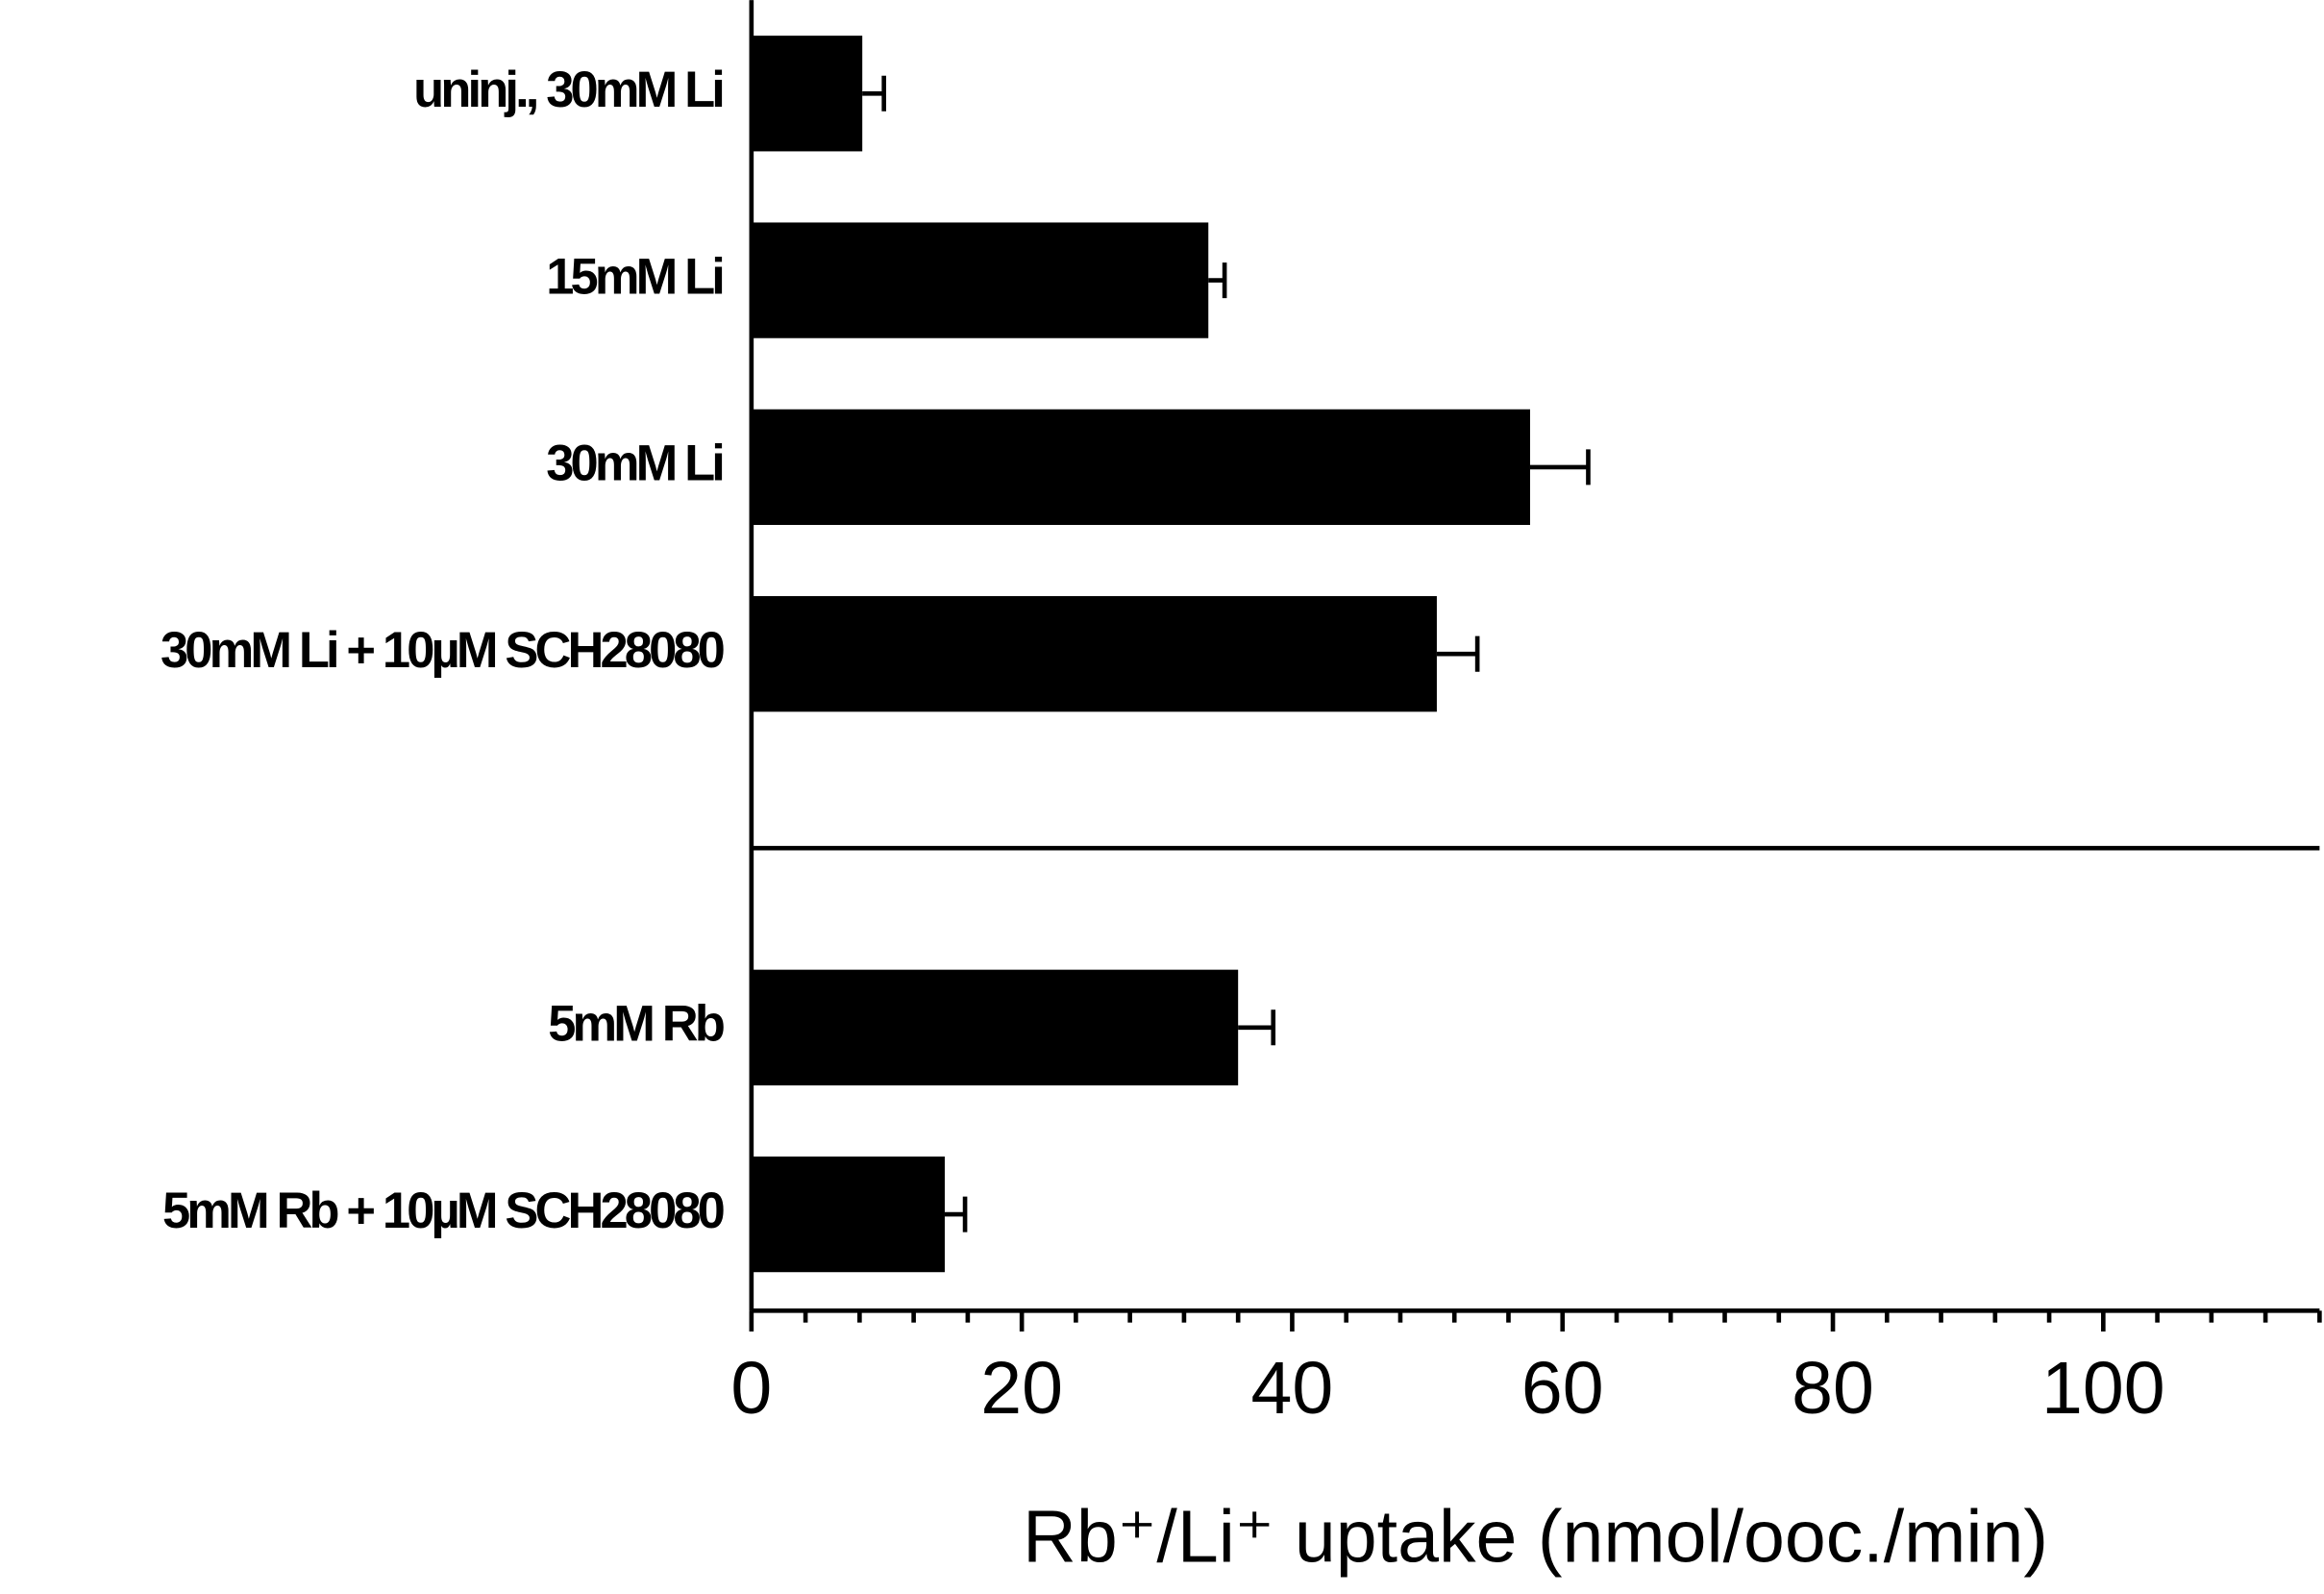  What do you see at coordinates (567, 90) in the screenshot?
I see `y-tick-label: uninj., 30mM Li` at bounding box center [567, 90].